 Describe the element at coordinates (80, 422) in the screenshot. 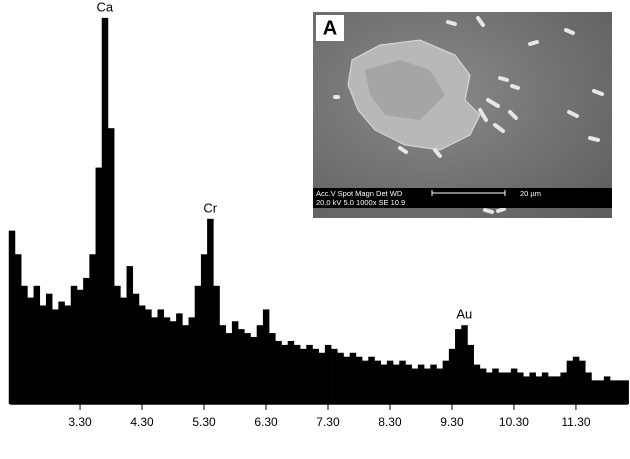

I see `x-tick-label: 3.30` at that location.